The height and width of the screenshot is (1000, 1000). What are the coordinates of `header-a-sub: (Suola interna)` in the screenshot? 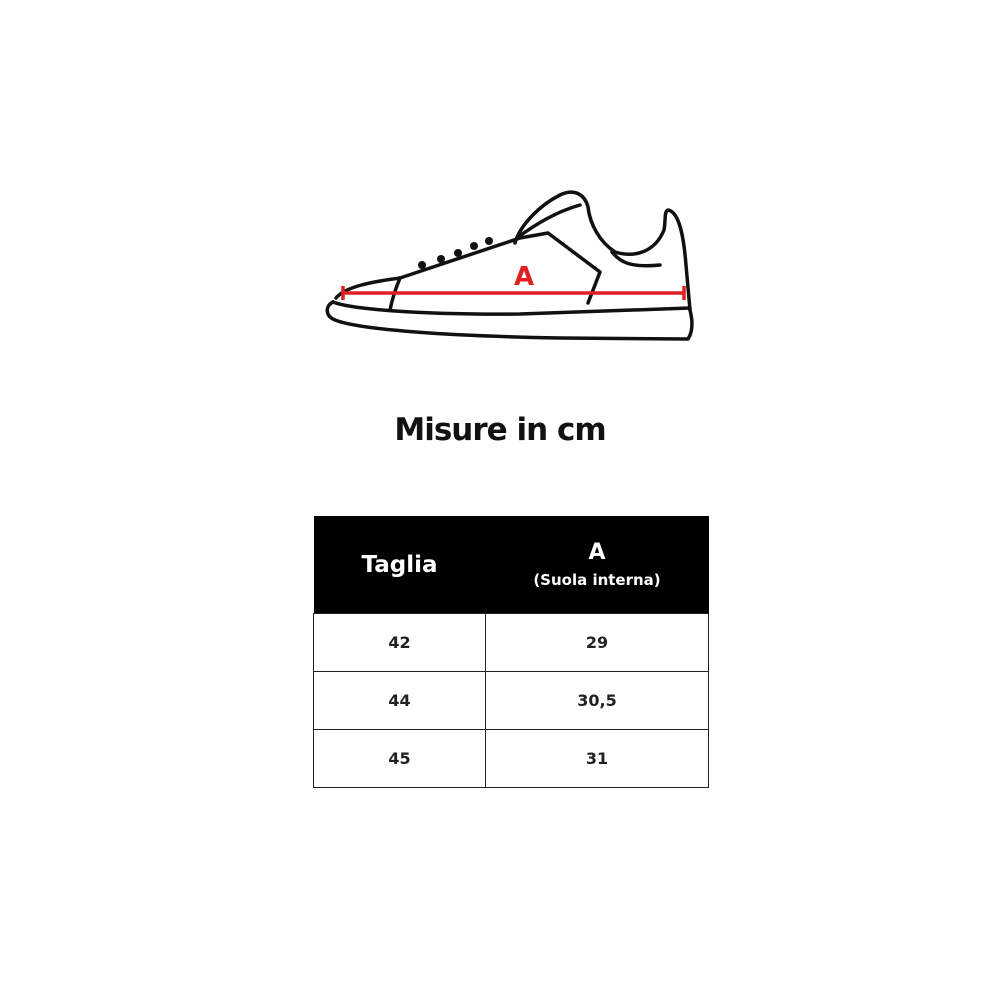 It's located at (597, 580).